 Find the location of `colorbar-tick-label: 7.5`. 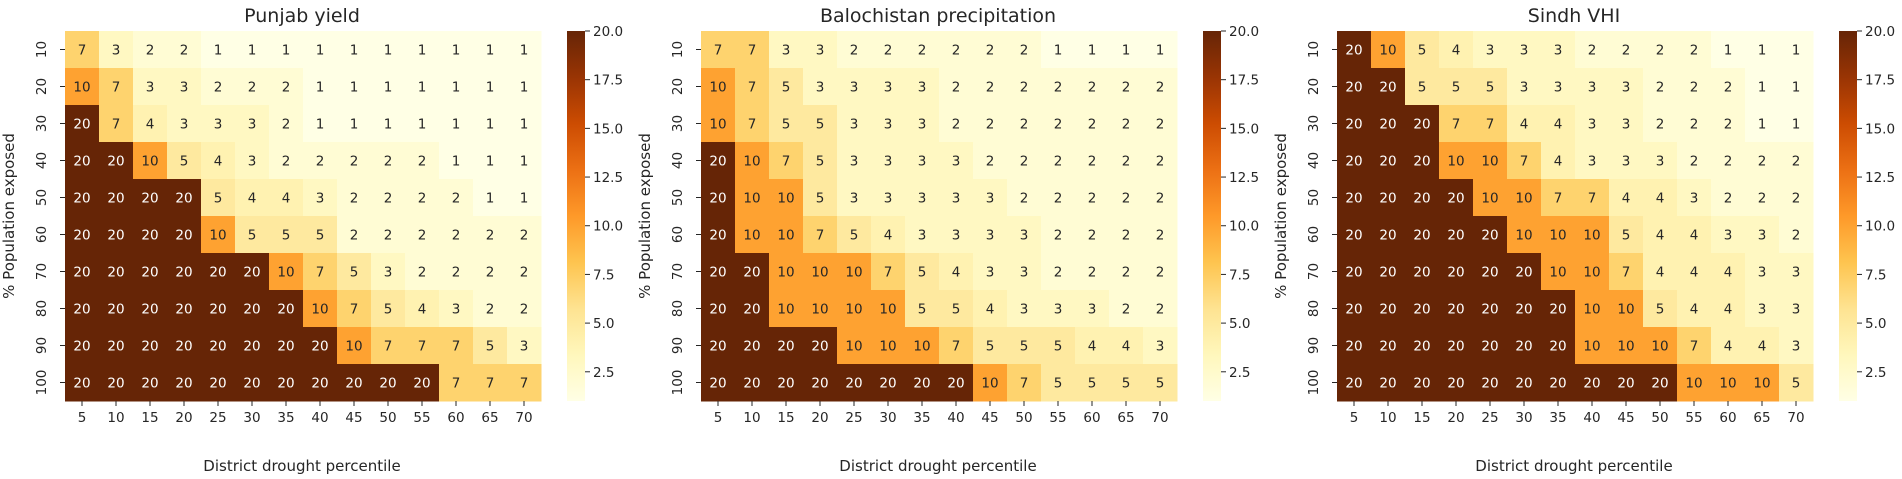

colorbar-tick-label: 7.5 is located at coordinates (1875, 275).